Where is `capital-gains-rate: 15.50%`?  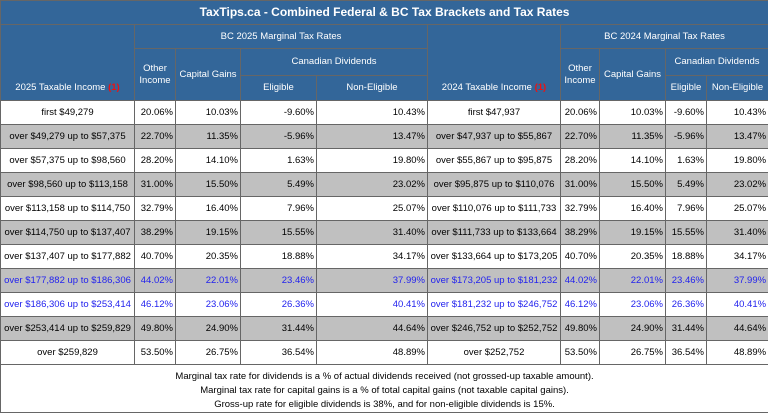 capital-gains-rate: 15.50% is located at coordinates (208, 185).